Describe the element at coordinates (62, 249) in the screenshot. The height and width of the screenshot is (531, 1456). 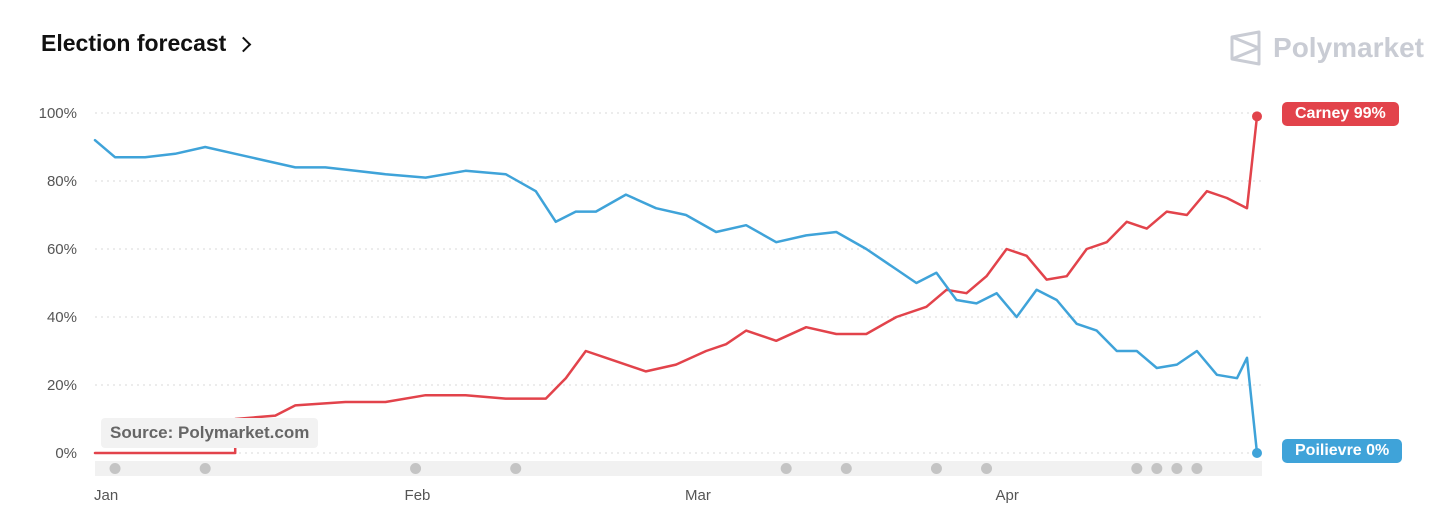
I see `y-tick-label: 60%` at that location.